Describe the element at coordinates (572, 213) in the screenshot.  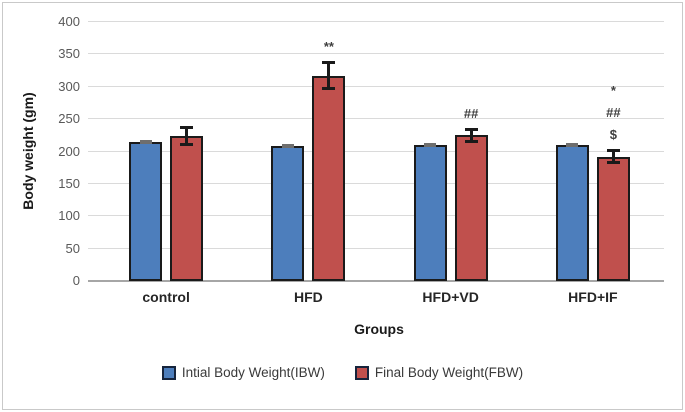
I see `bar-ibw-HFD+IF` at that location.